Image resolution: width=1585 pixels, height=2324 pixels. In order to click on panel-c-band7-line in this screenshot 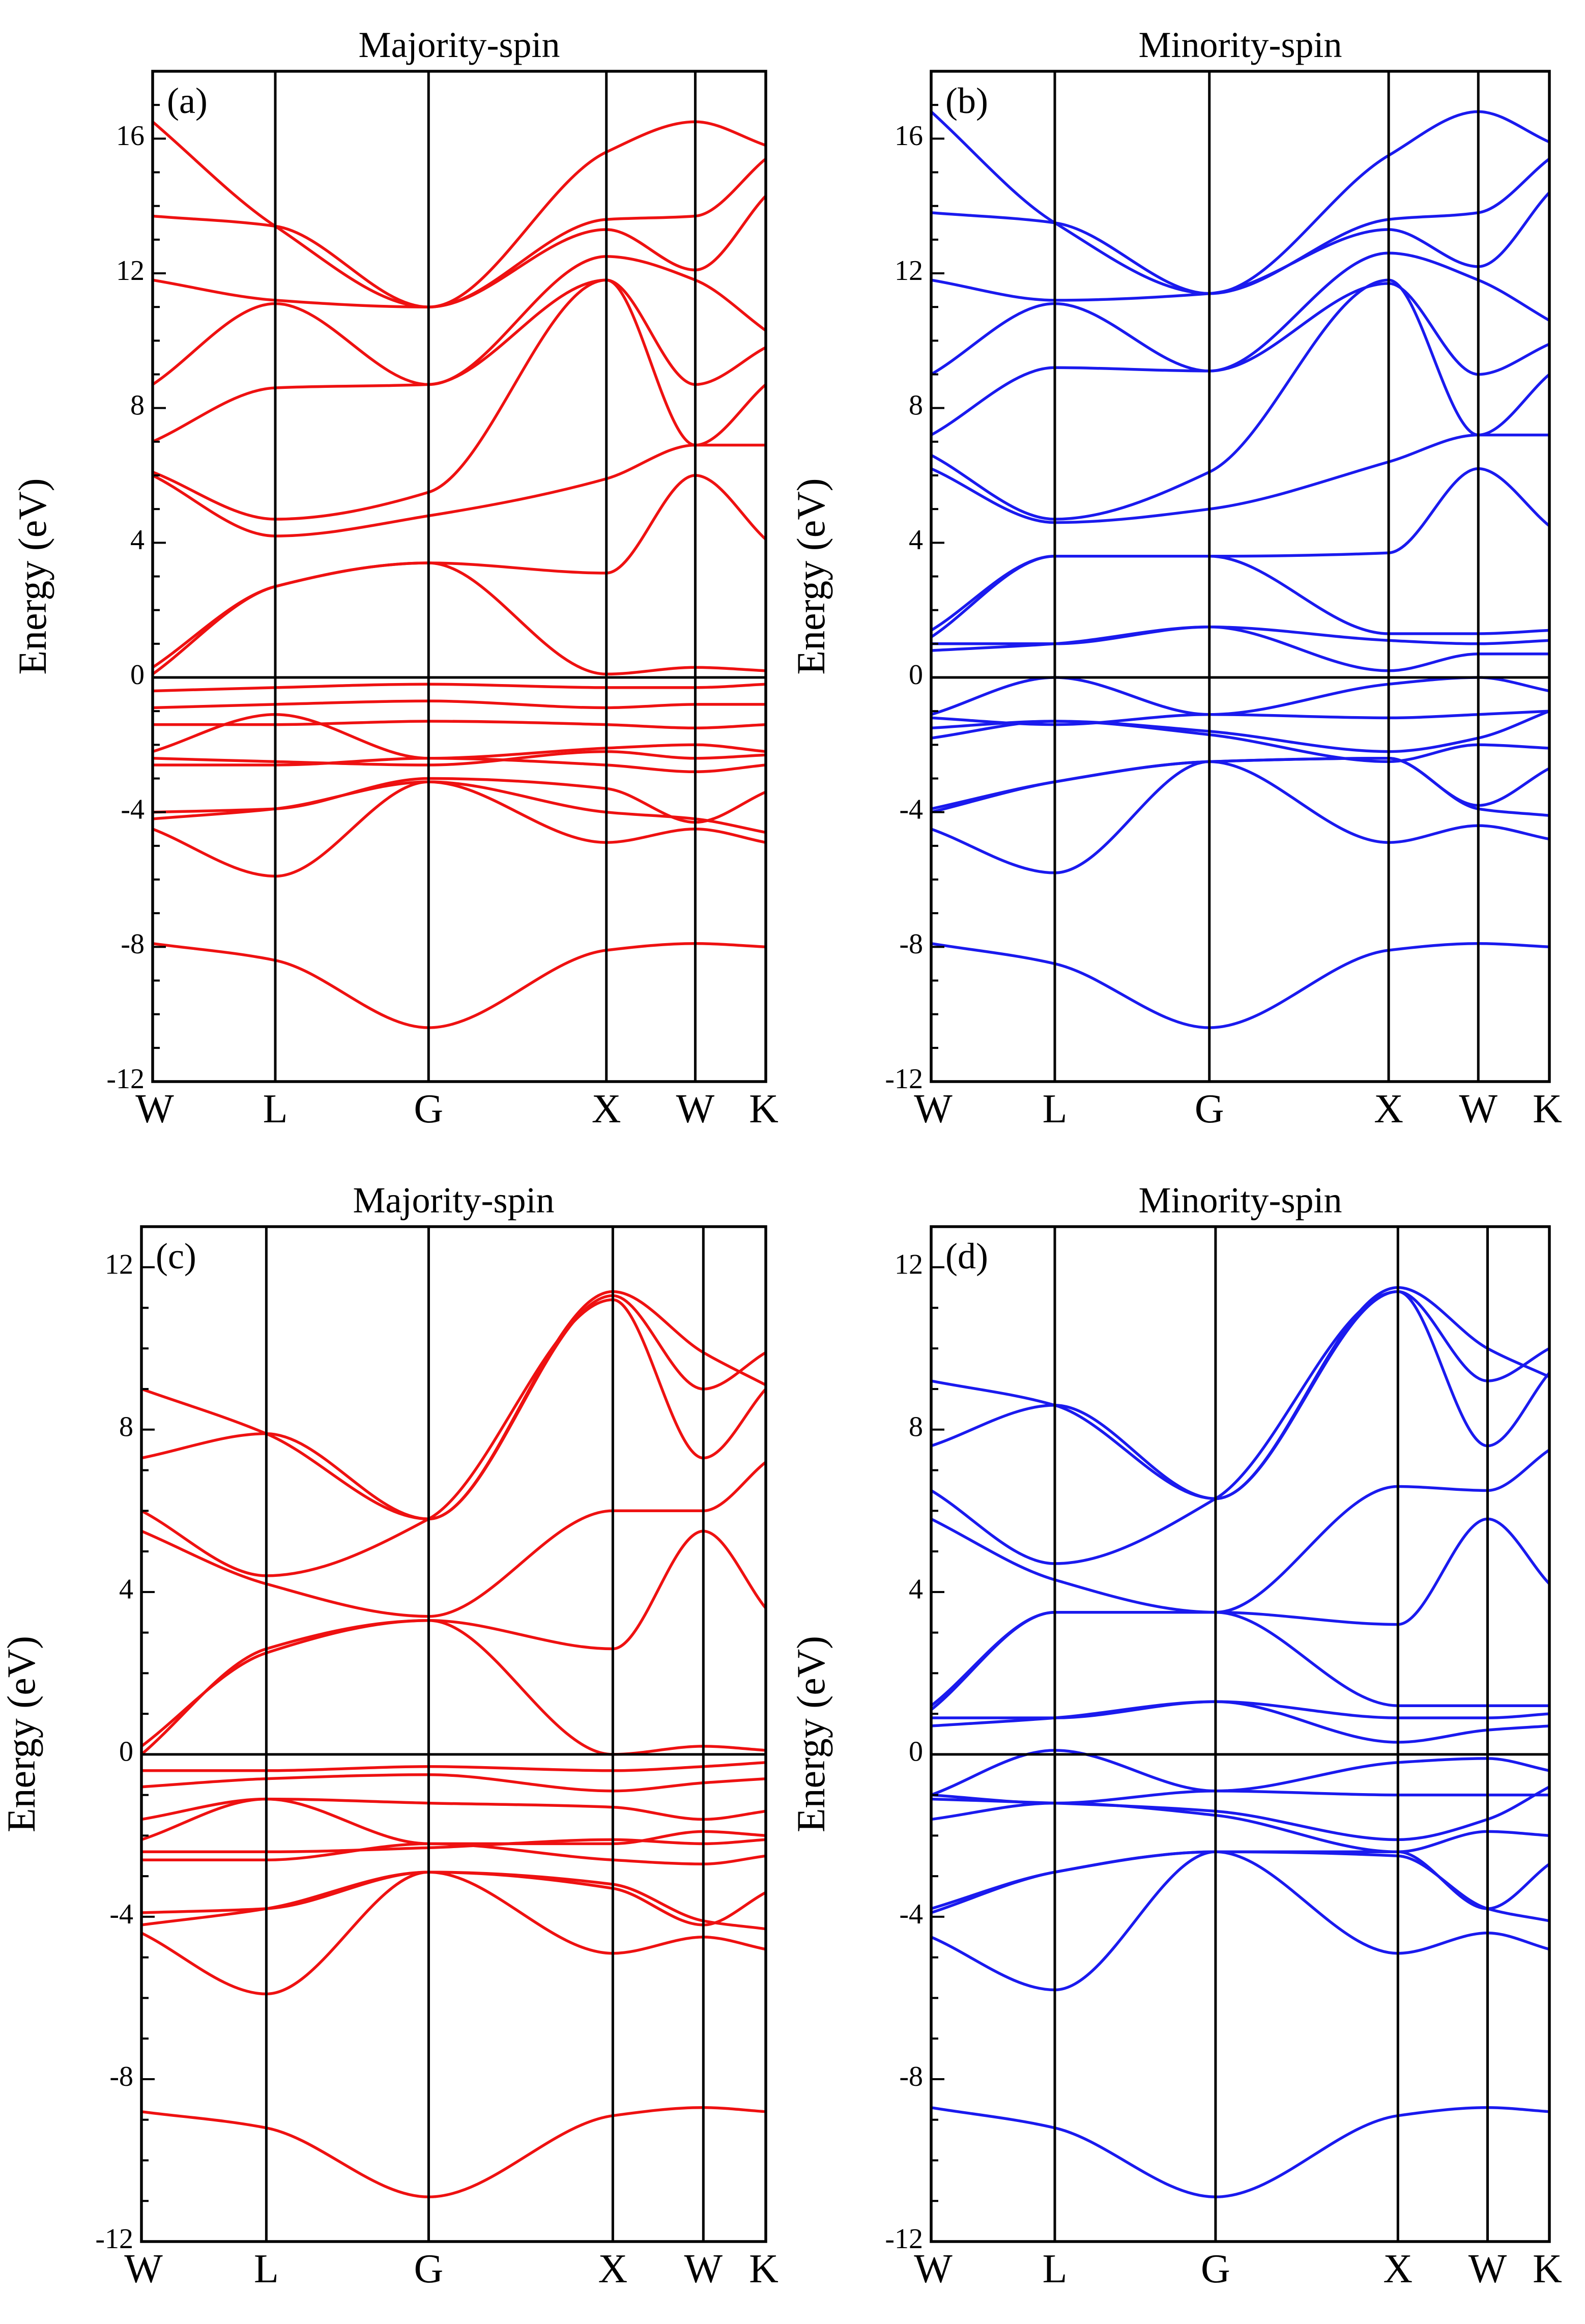, I will do `click(453, 1821)`.